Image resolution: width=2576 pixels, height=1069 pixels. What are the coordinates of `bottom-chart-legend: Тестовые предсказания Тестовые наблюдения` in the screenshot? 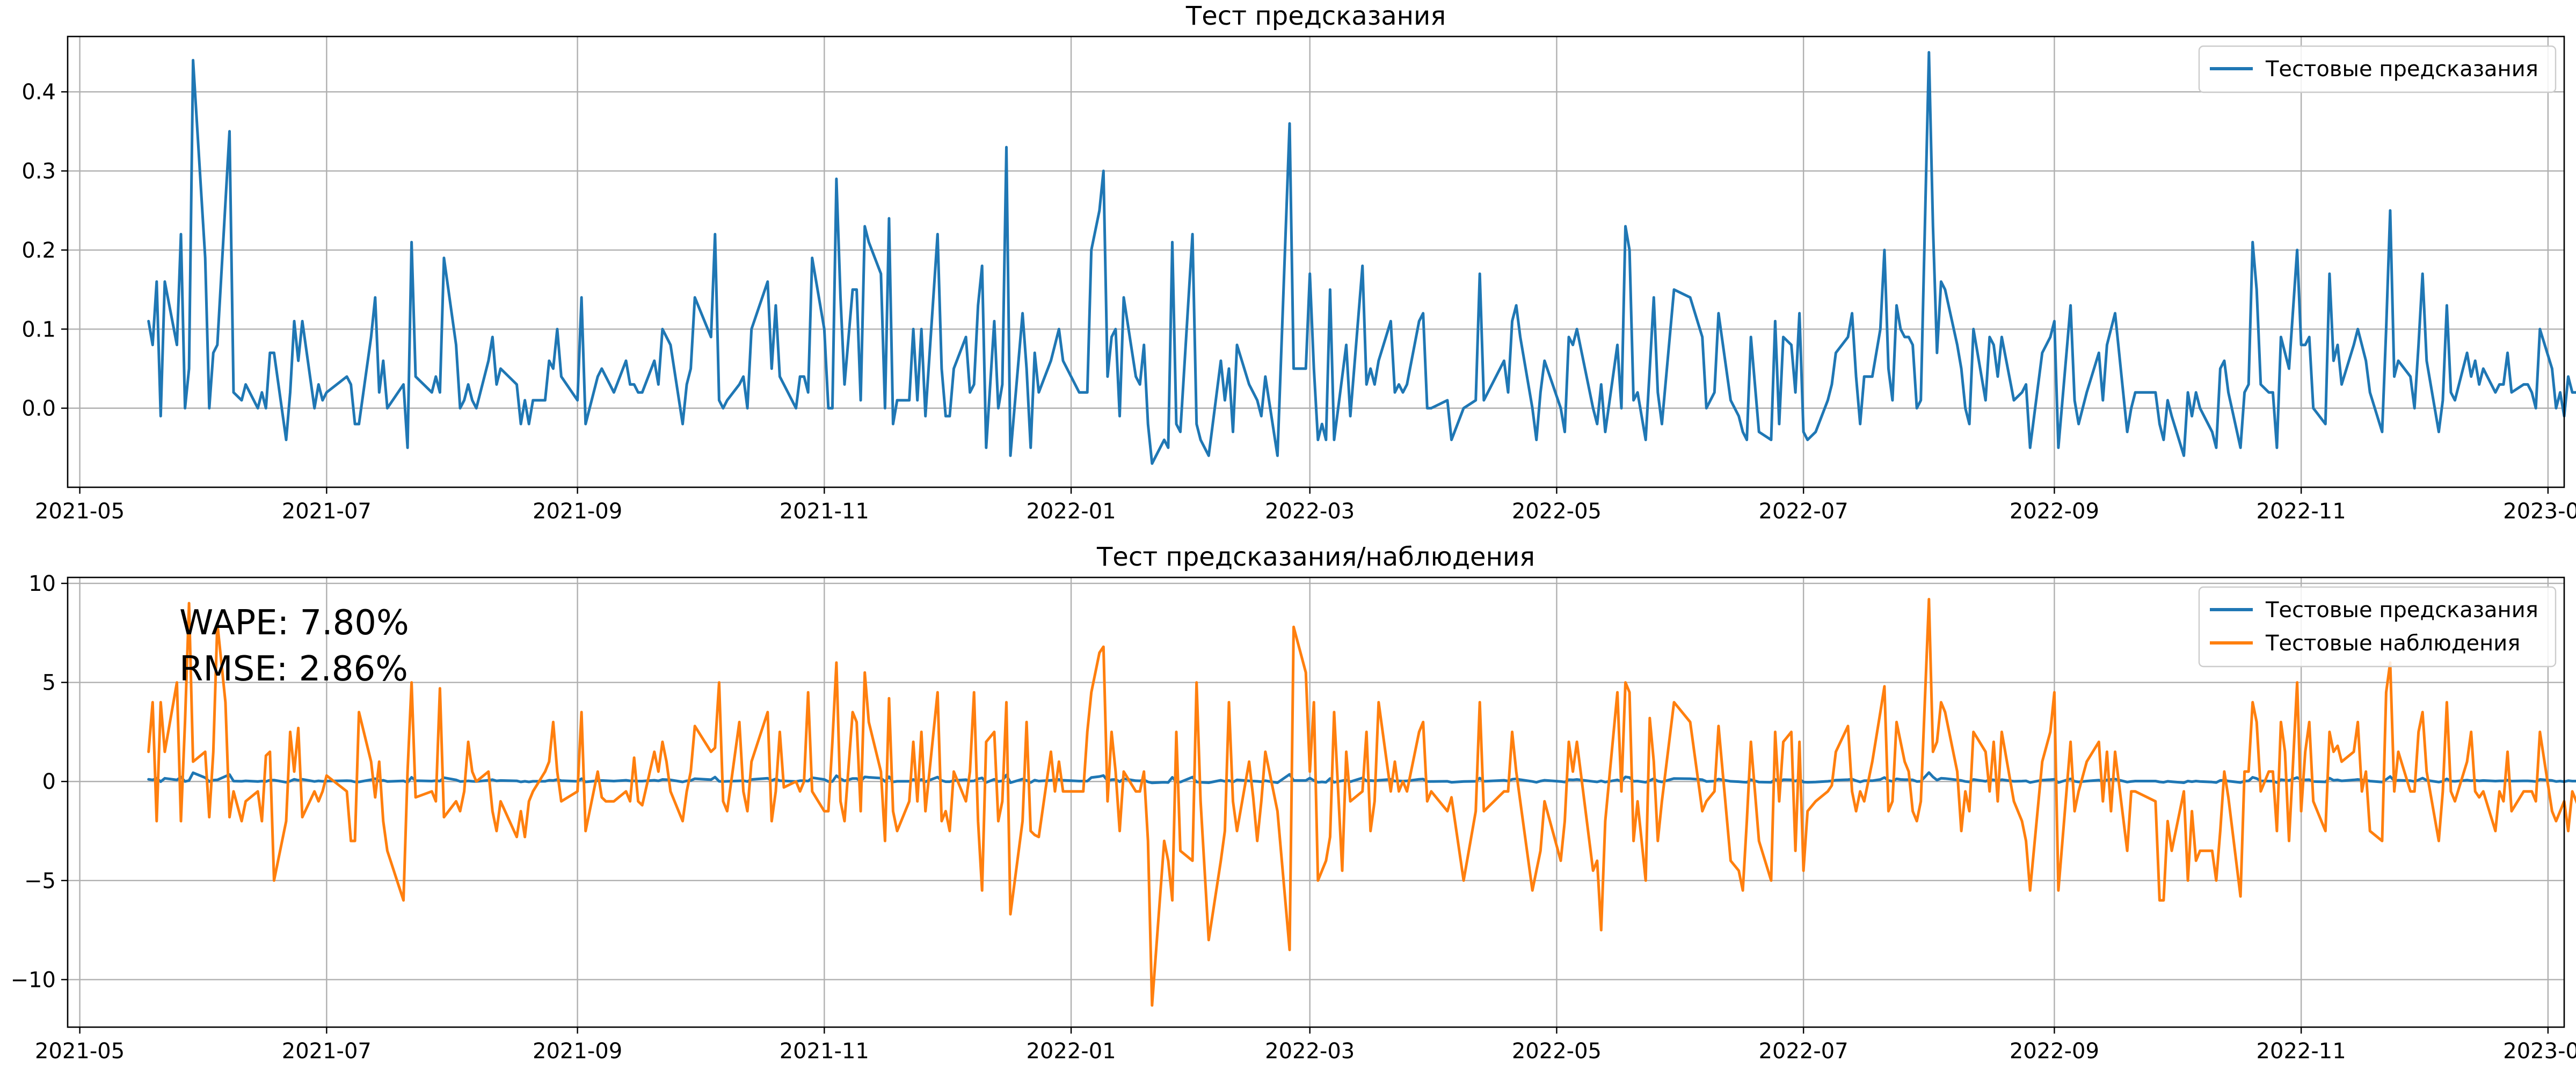 It's located at (2377, 627).